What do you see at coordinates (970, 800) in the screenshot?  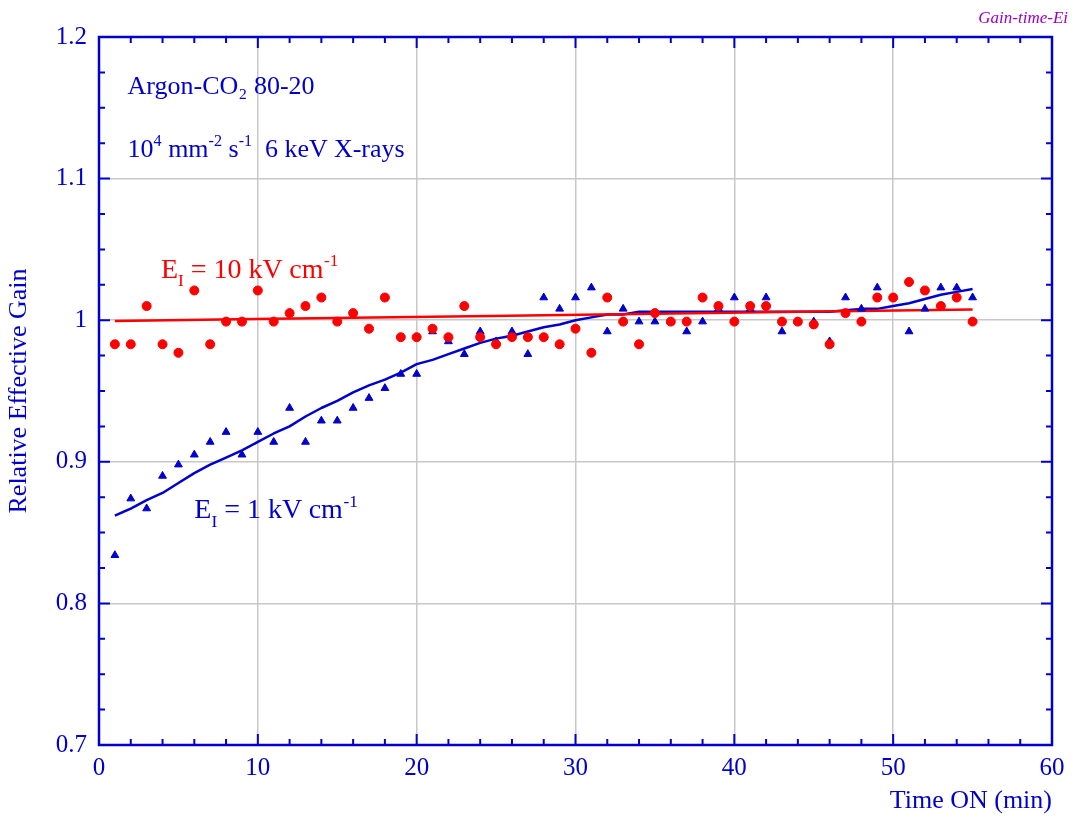 I see `x-axis-title: Time ON (min)` at bounding box center [970, 800].